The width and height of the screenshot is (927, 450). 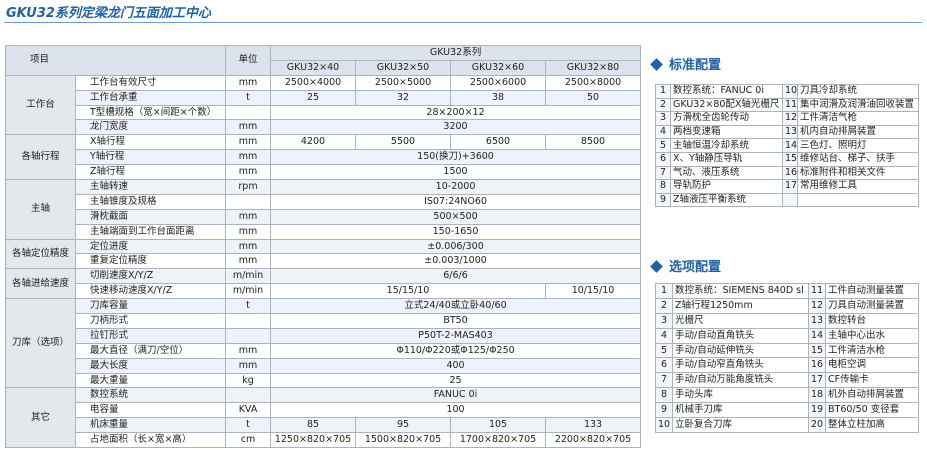 What do you see at coordinates (817, 395) in the screenshot?
I see `config-no: 18` at bounding box center [817, 395].